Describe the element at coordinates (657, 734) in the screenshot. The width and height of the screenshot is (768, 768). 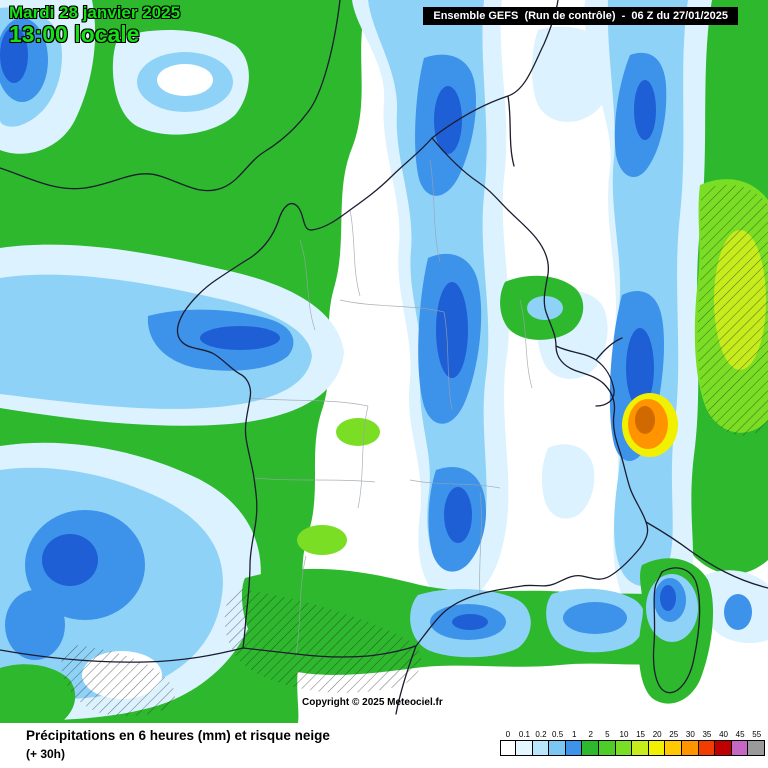
I see `legend-value: 20` at that location.